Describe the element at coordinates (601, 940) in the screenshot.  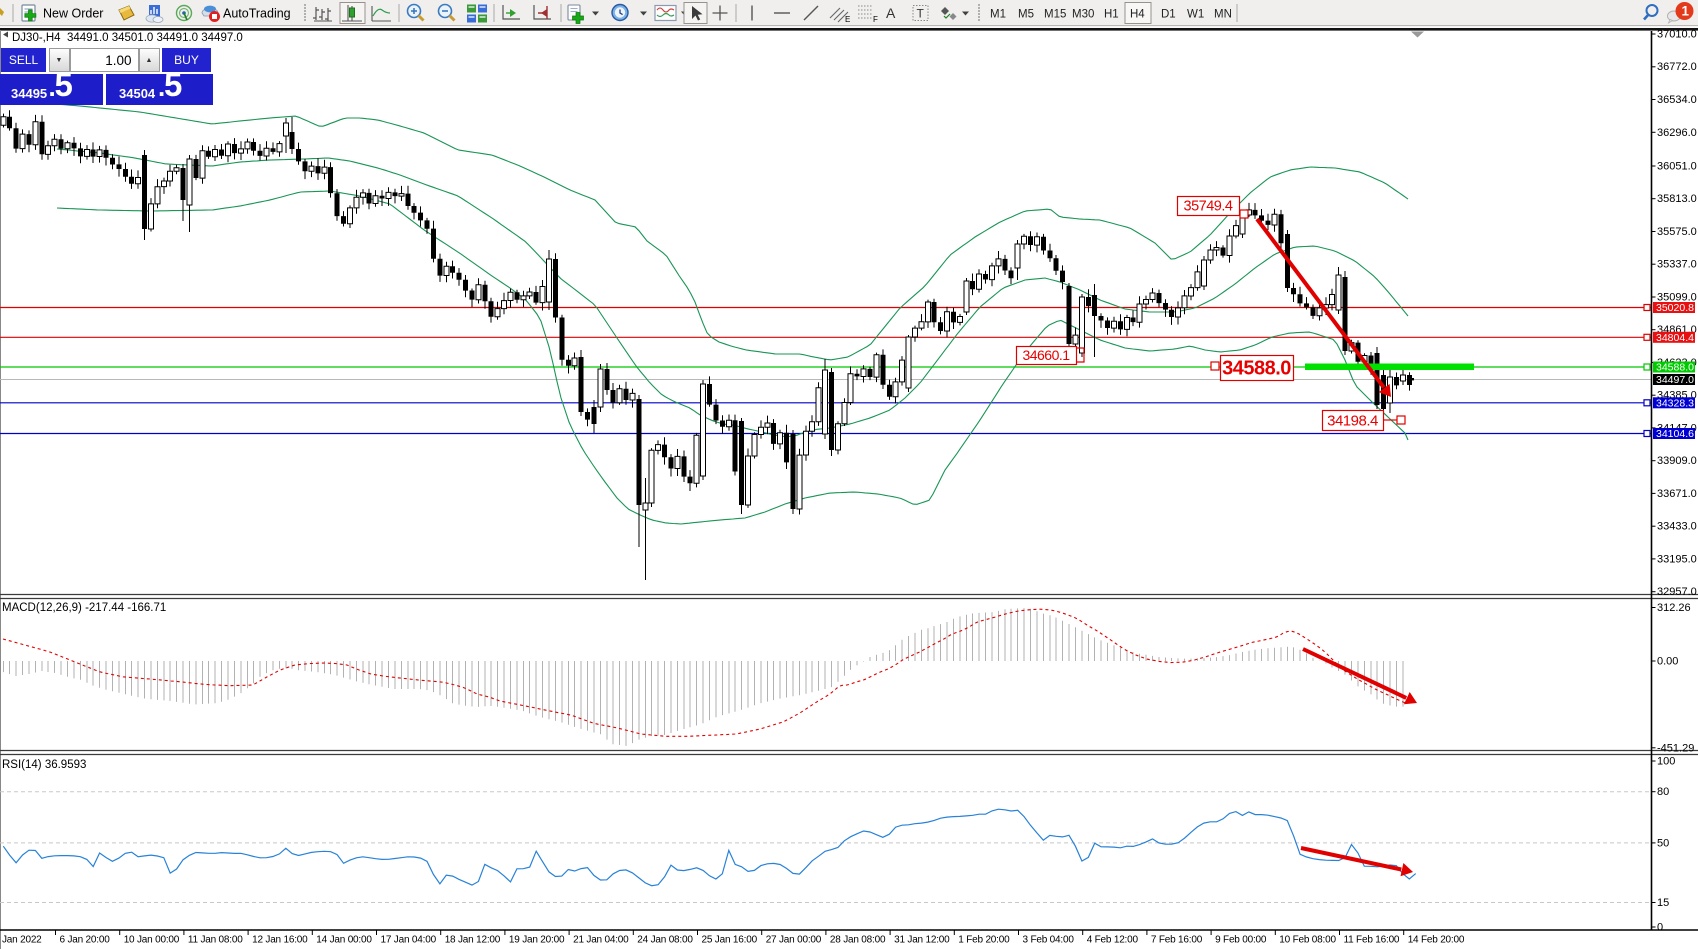
I see `svg-text: 21 Jan 04:00` at that location.